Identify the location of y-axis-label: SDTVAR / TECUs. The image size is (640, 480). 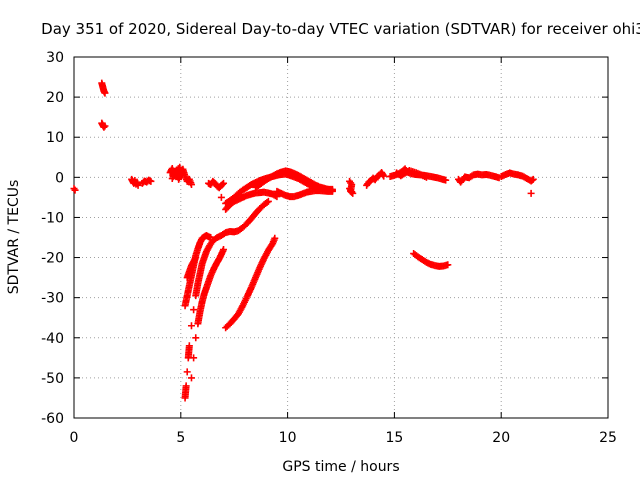
(14, 237).